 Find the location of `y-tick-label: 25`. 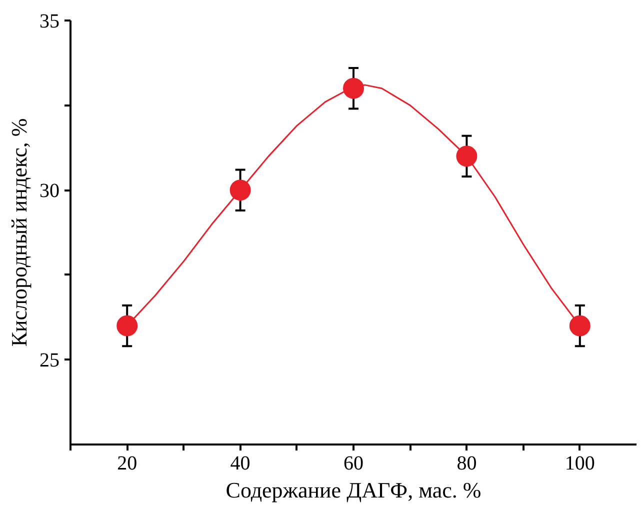

y-tick-label: 25 is located at coordinates (50, 361).